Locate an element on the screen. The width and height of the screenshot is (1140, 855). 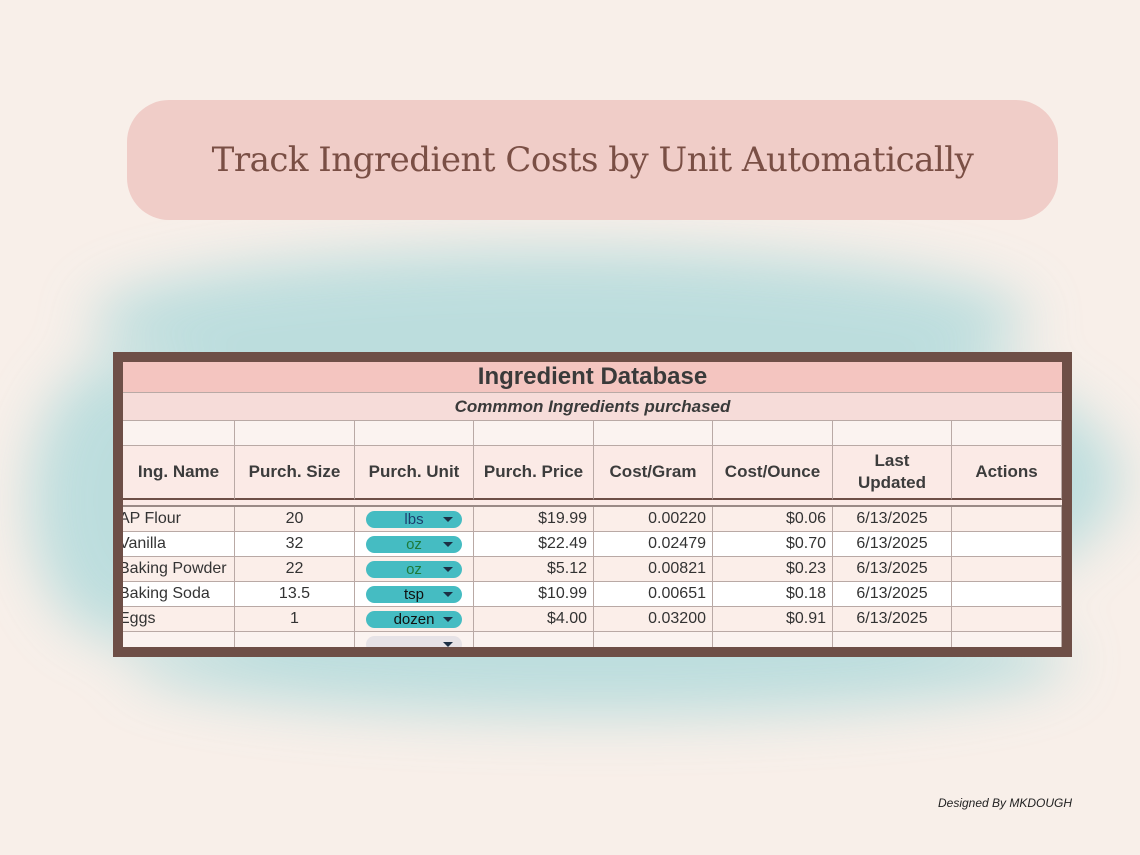
data-cell: 20 is located at coordinates (295, 519).